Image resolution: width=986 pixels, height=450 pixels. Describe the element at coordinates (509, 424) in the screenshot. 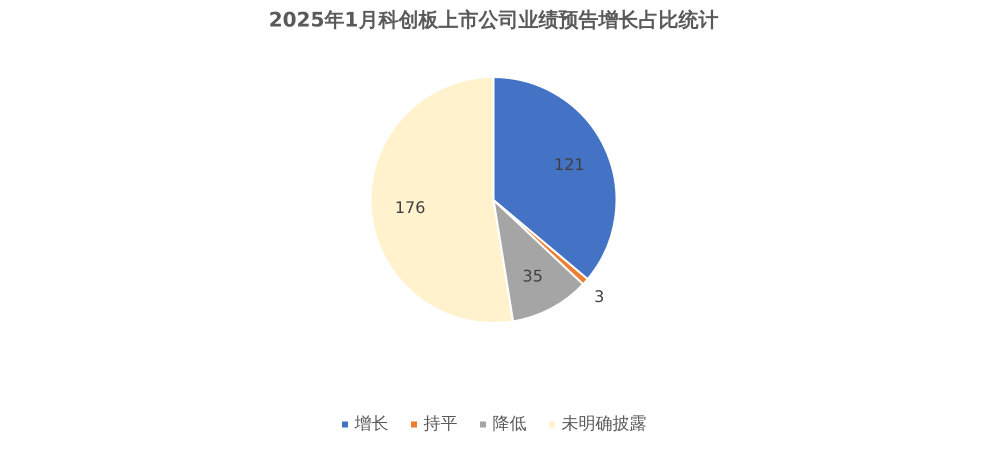

I see `legend-label: 降低` at that location.